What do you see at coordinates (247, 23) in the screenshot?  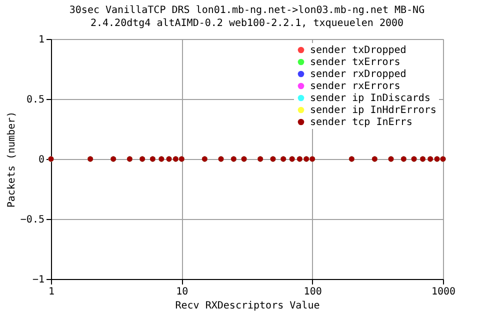 I see `chart-subtitle: 2.4.20dtg4 altAIMD-0.2 web100-2.2.1, txqueuelen 2000` at bounding box center [247, 23].